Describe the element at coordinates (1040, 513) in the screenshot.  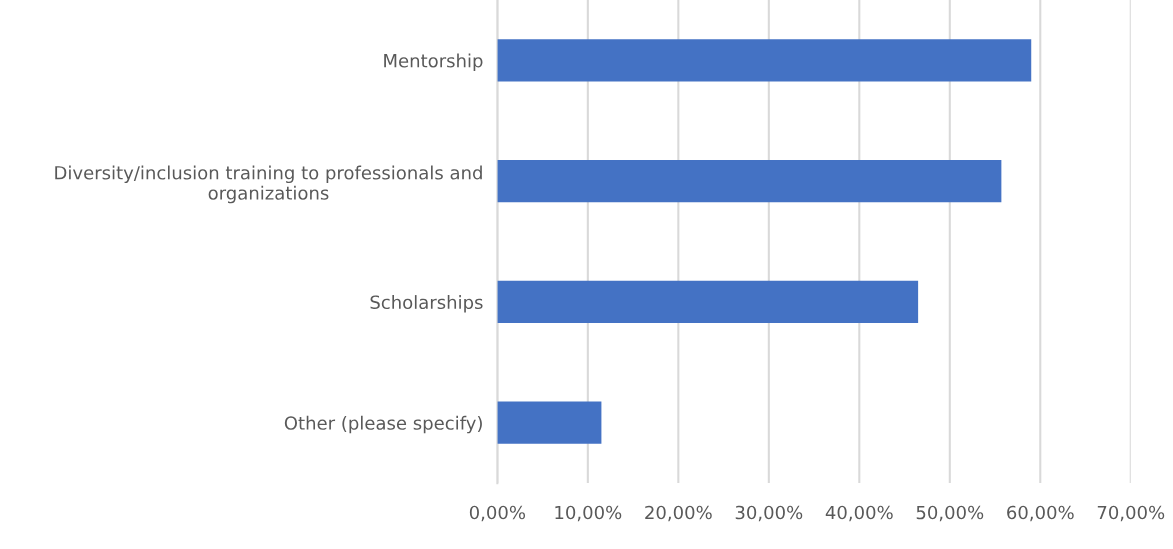
I see `x-tick-label: 60,00%` at that location.